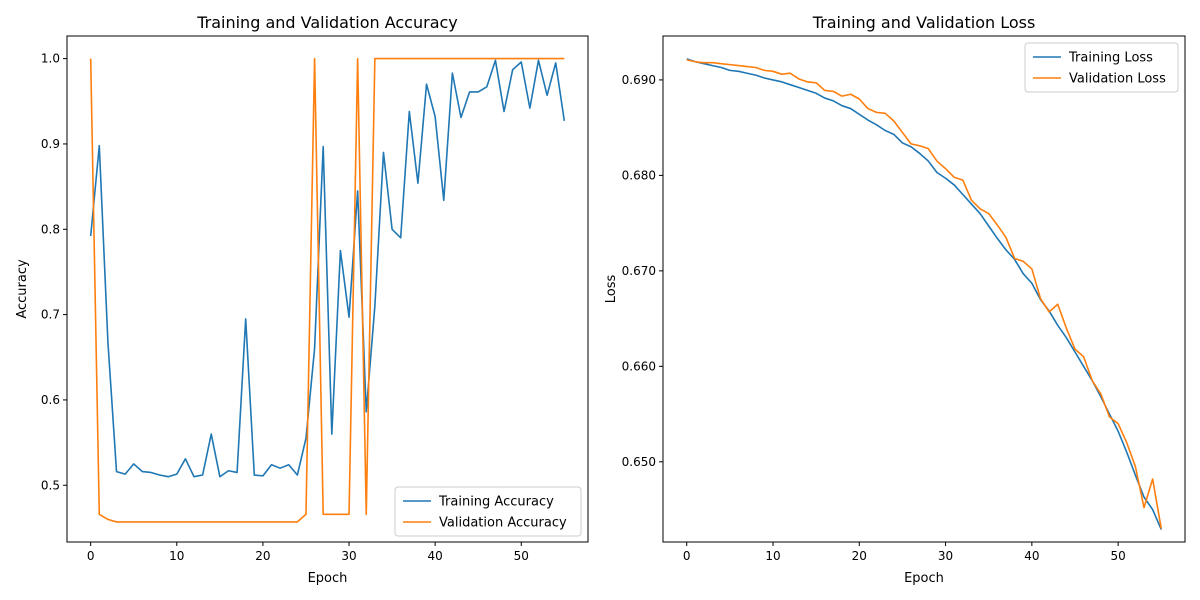 The width and height of the screenshot is (1200, 600). I want to click on legend-entry: Validation Accuracy, so click(503, 523).